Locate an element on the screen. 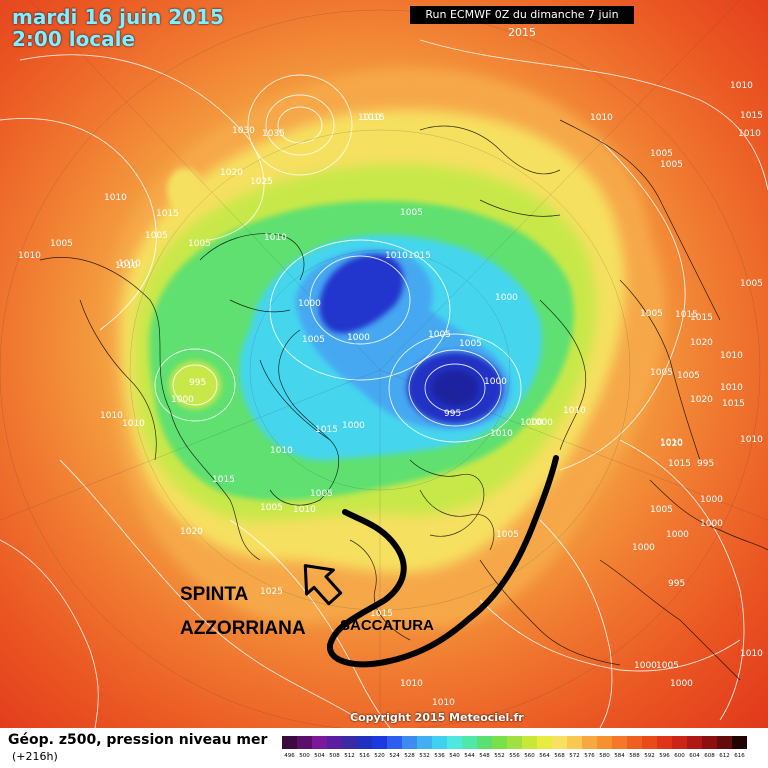 The width and height of the screenshot is (768, 768). legend-tick: 504 is located at coordinates (319, 756).